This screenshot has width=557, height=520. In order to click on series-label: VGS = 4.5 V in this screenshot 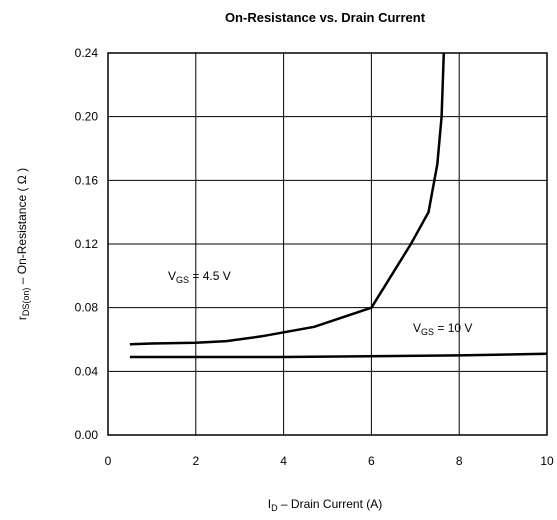, I will do `click(199, 277)`.